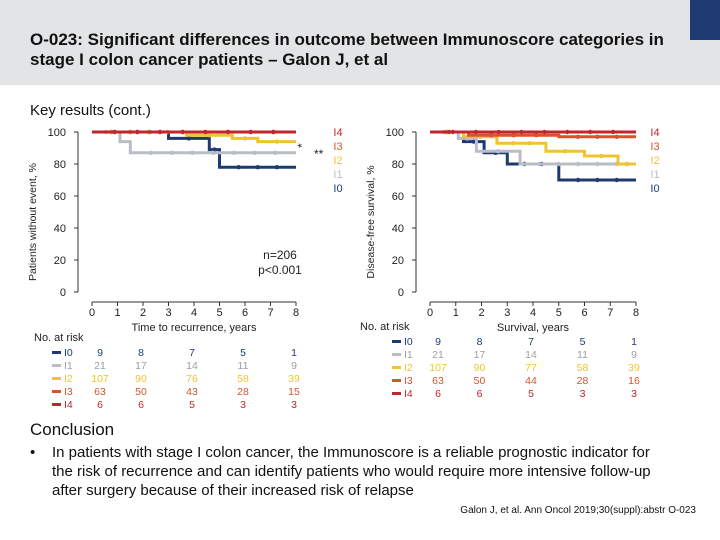 This screenshot has height=540, width=720. Describe the element at coordinates (398, 261) in the screenshot. I see `chart2-y-tick-label: 20` at that location.